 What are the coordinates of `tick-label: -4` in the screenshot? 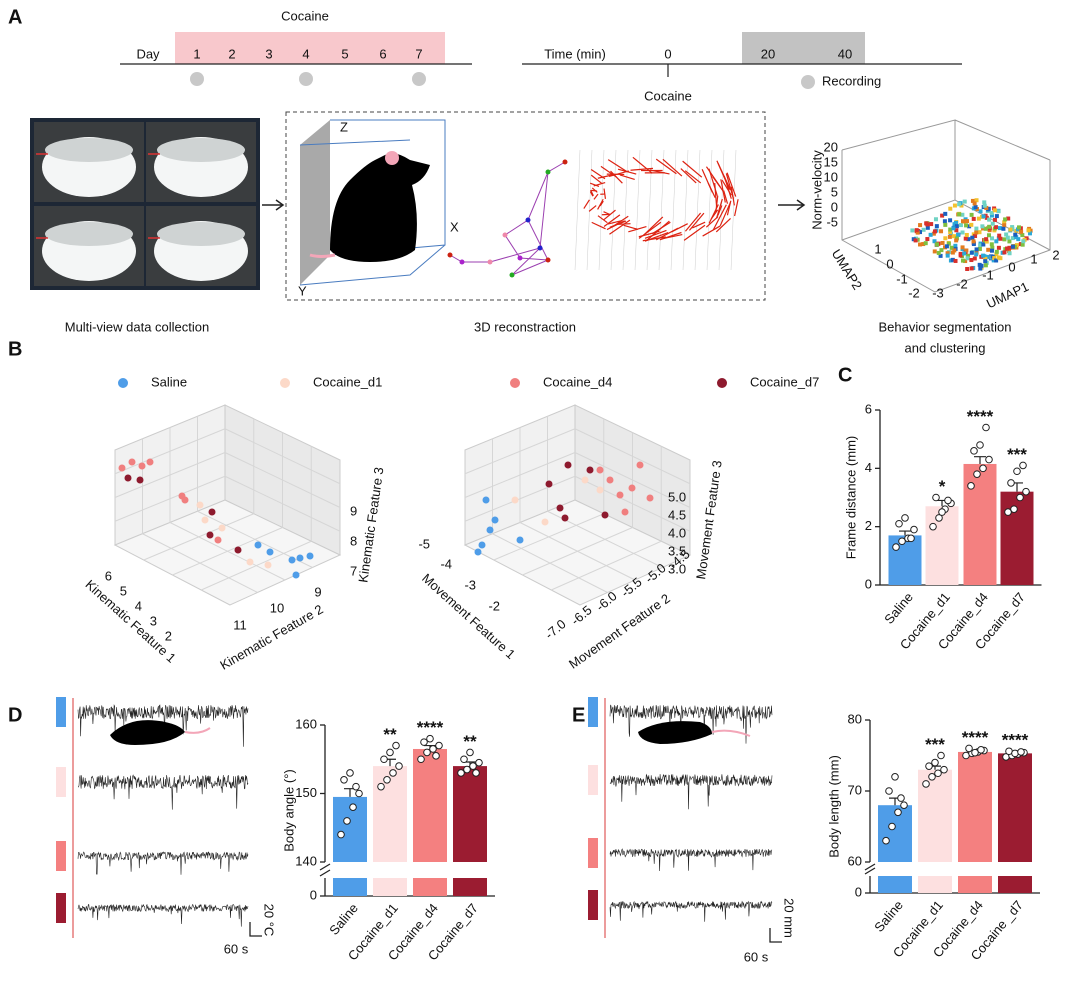 It's located at (446, 563).